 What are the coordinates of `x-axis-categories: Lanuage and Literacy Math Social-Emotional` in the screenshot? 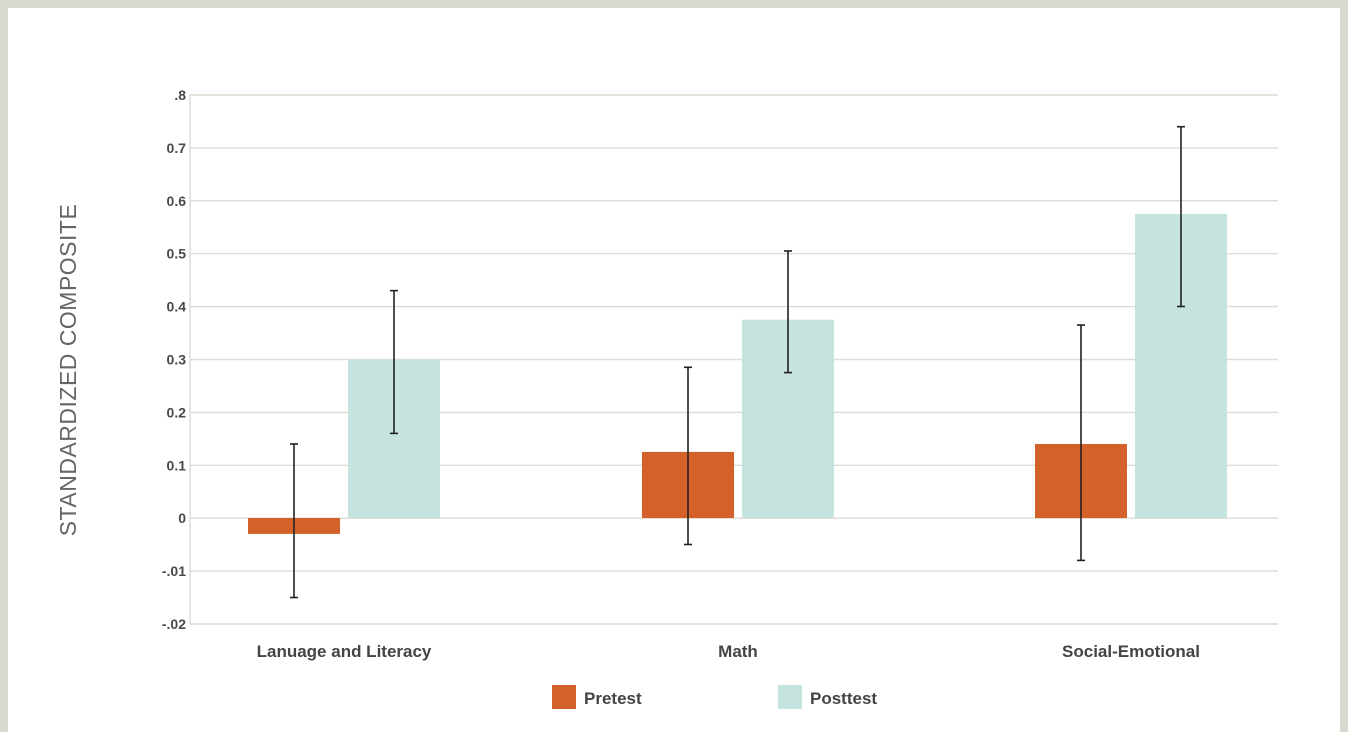 It's located at (728, 651).